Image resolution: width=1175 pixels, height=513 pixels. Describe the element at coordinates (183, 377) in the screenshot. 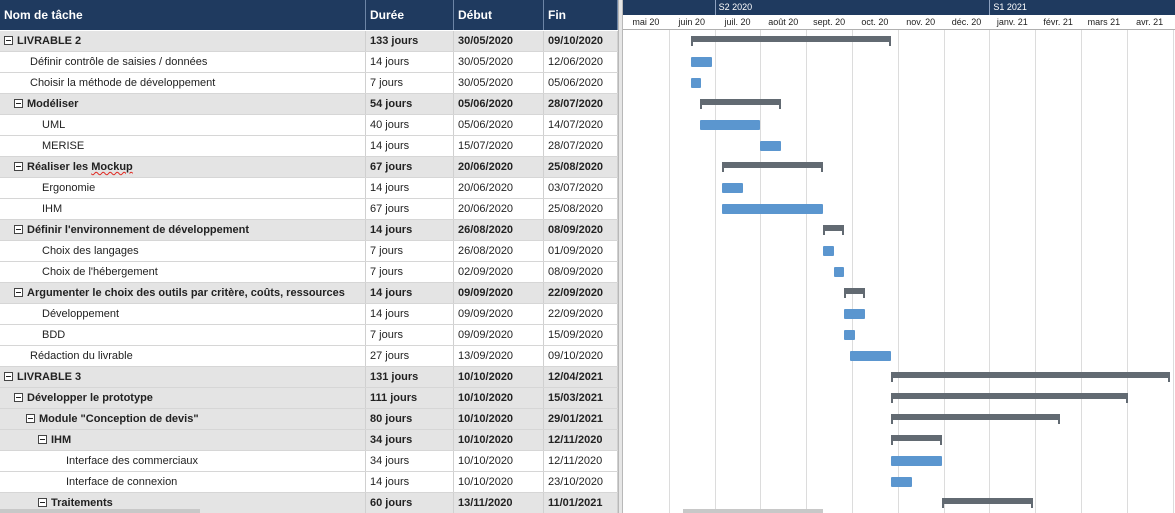

I see `task-name-cell: LIVRABLE 3` at that location.